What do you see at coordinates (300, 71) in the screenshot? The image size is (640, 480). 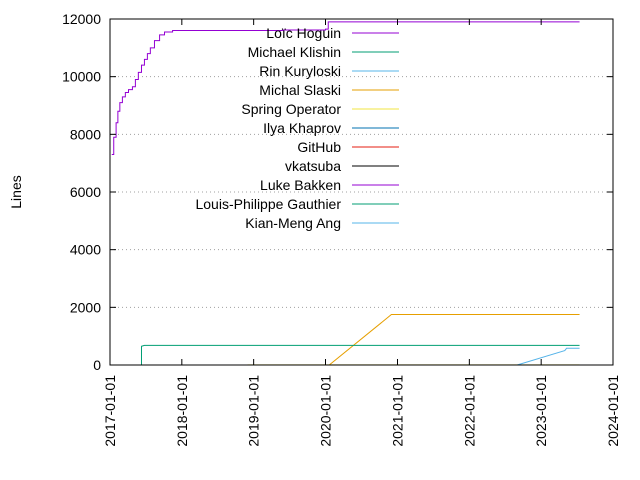 I see `legend-label-2: Rin Kuryloski` at bounding box center [300, 71].